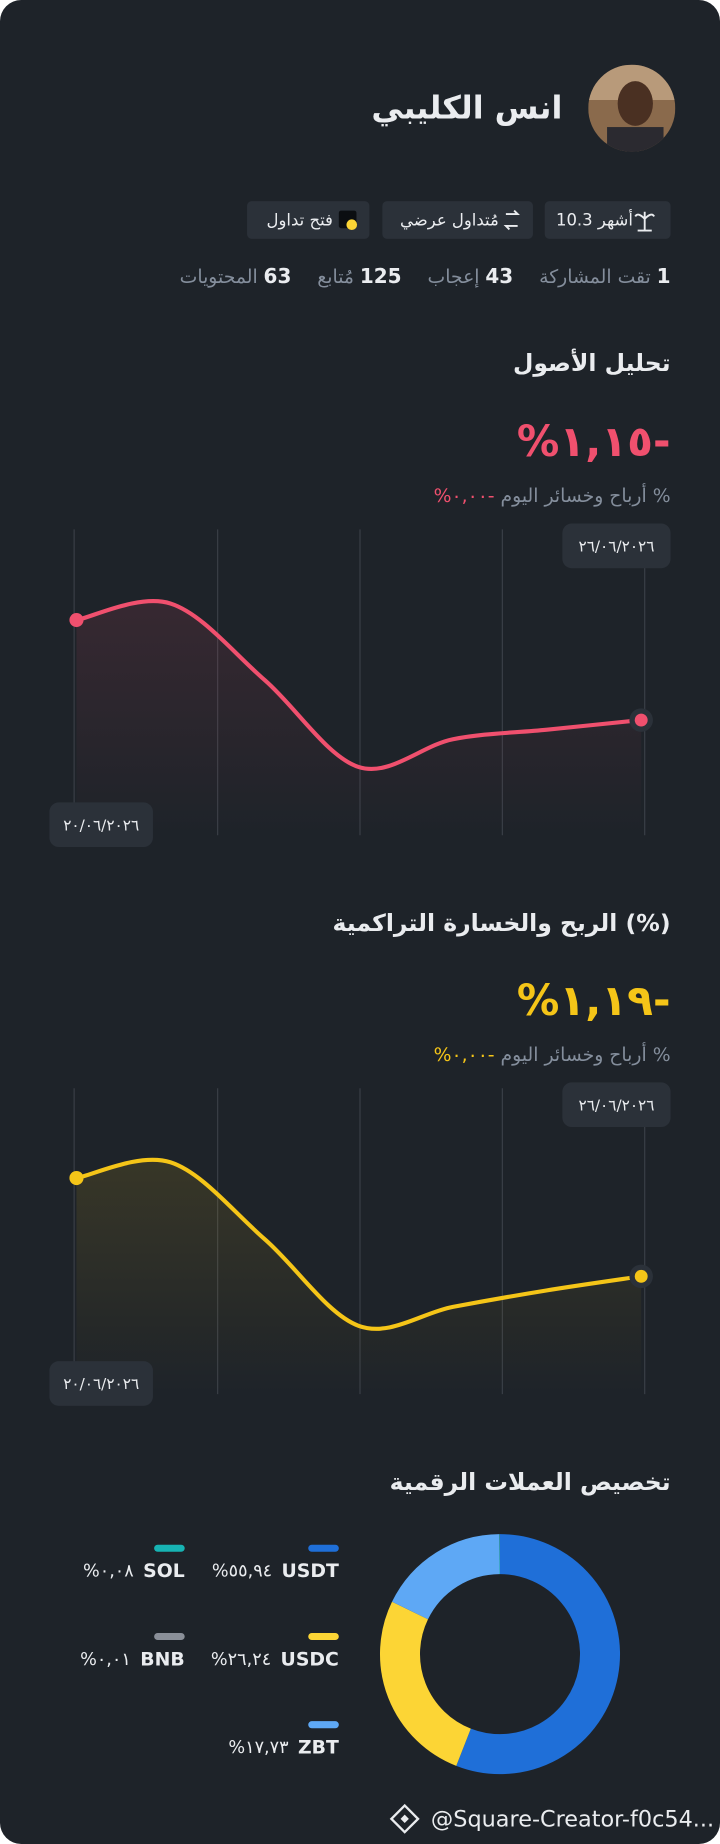 The height and width of the screenshot is (1844, 720). Describe the element at coordinates (310, 1659) in the screenshot. I see `legend-name: USDC` at that location.